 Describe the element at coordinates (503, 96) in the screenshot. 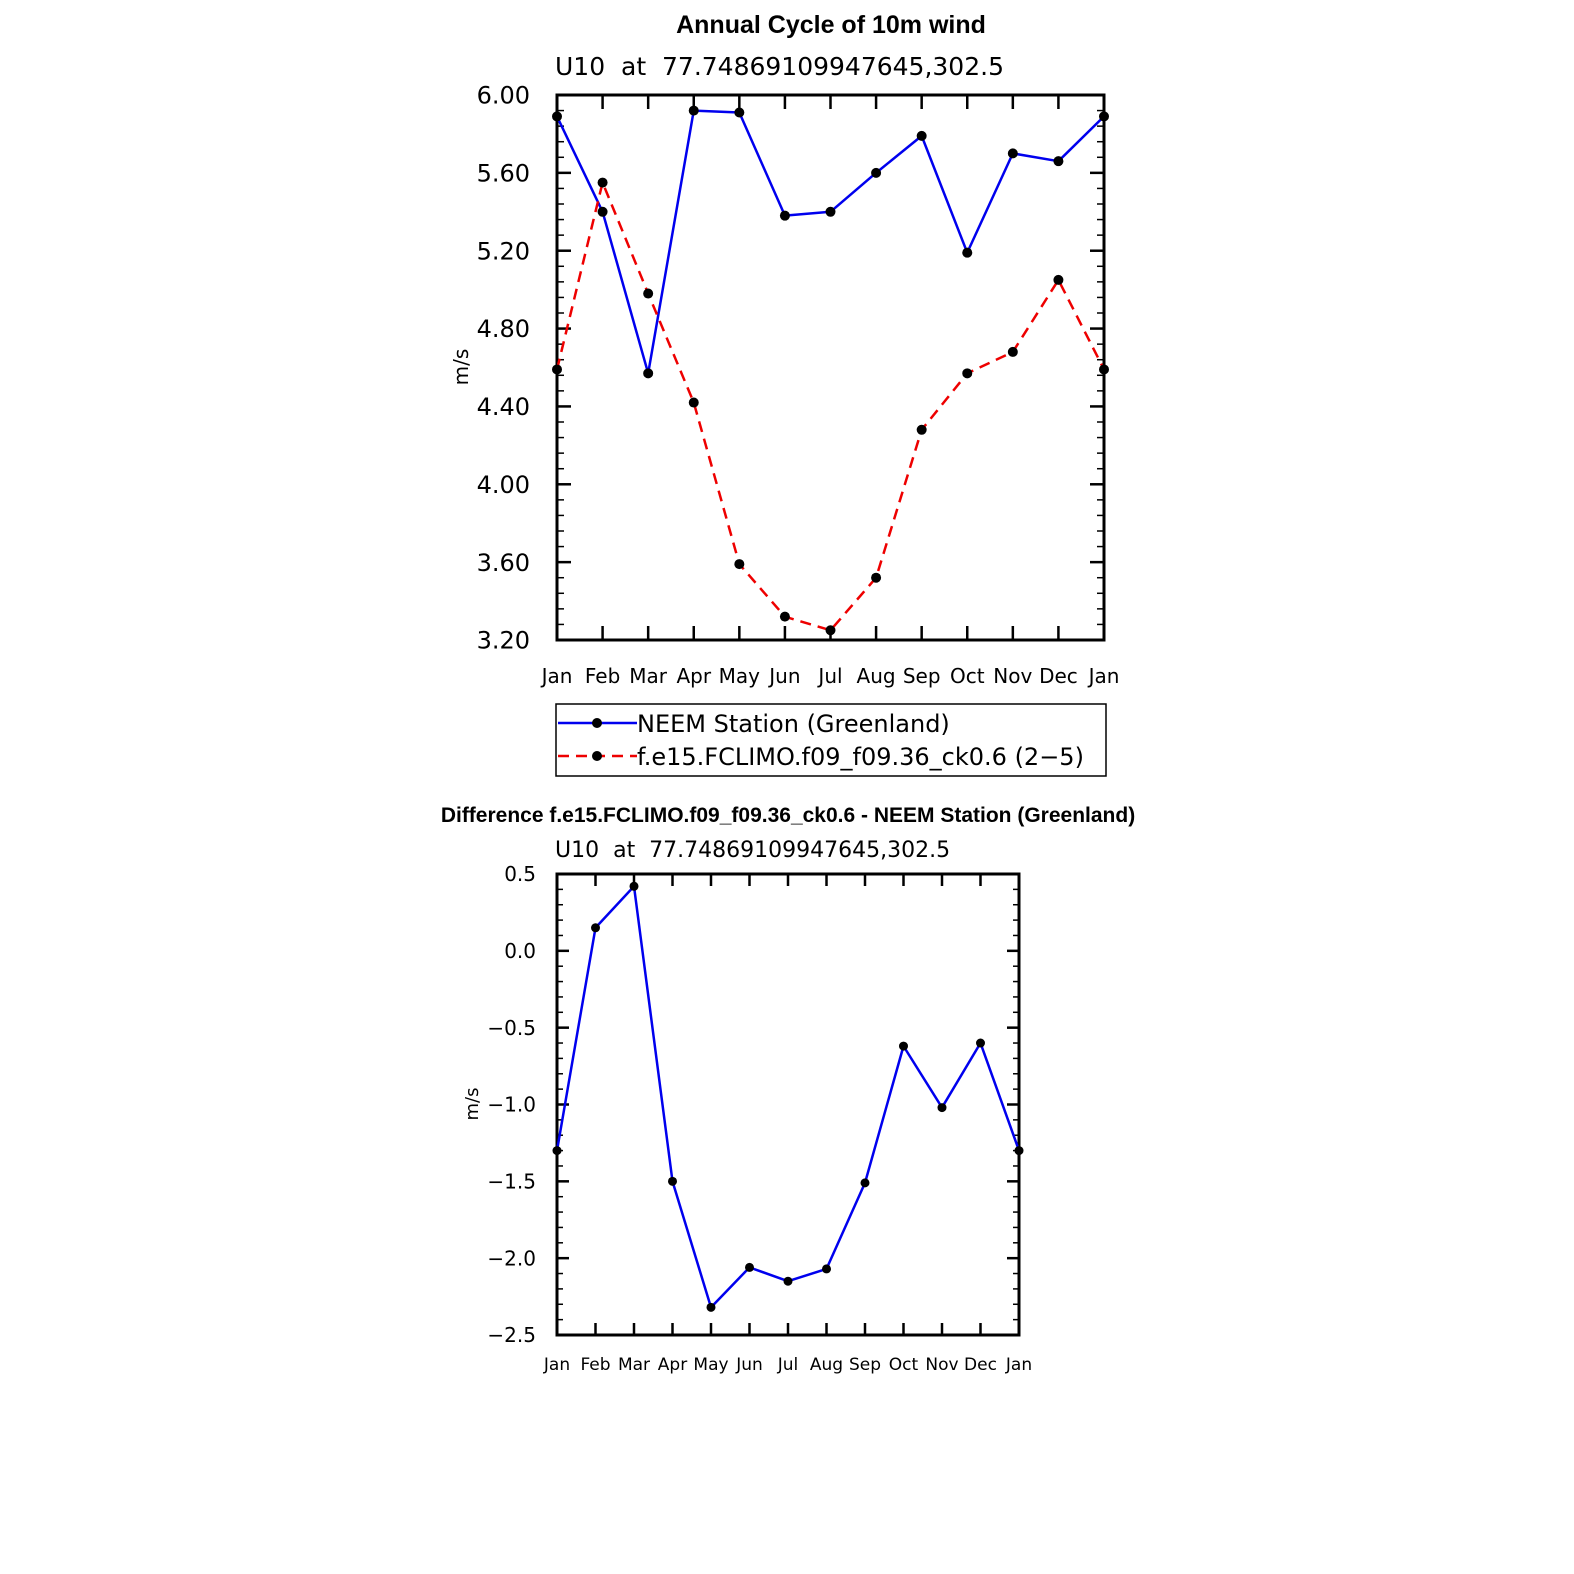

I see `y-tick-label: 6.00` at that location.